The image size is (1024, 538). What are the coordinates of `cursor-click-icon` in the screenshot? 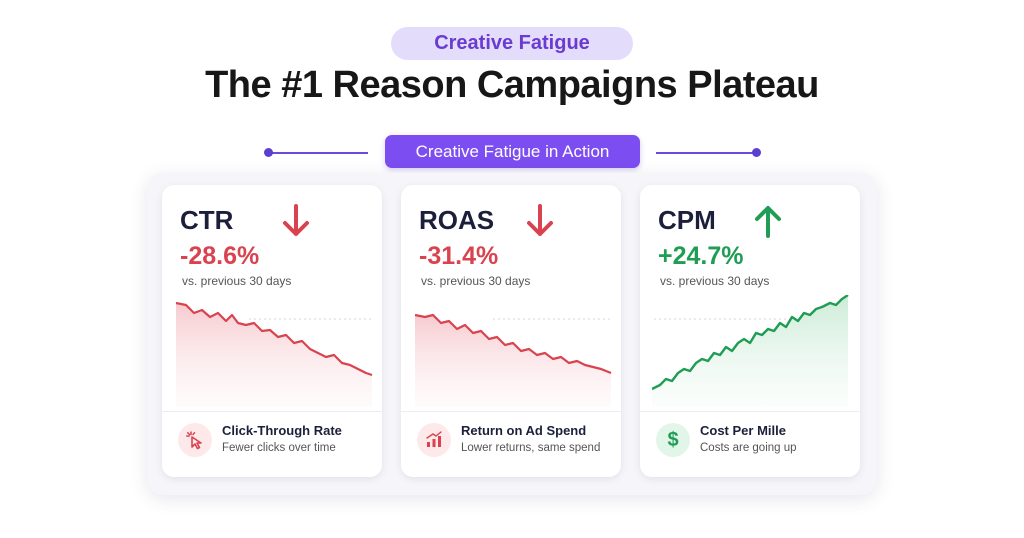 It's located at (195, 440).